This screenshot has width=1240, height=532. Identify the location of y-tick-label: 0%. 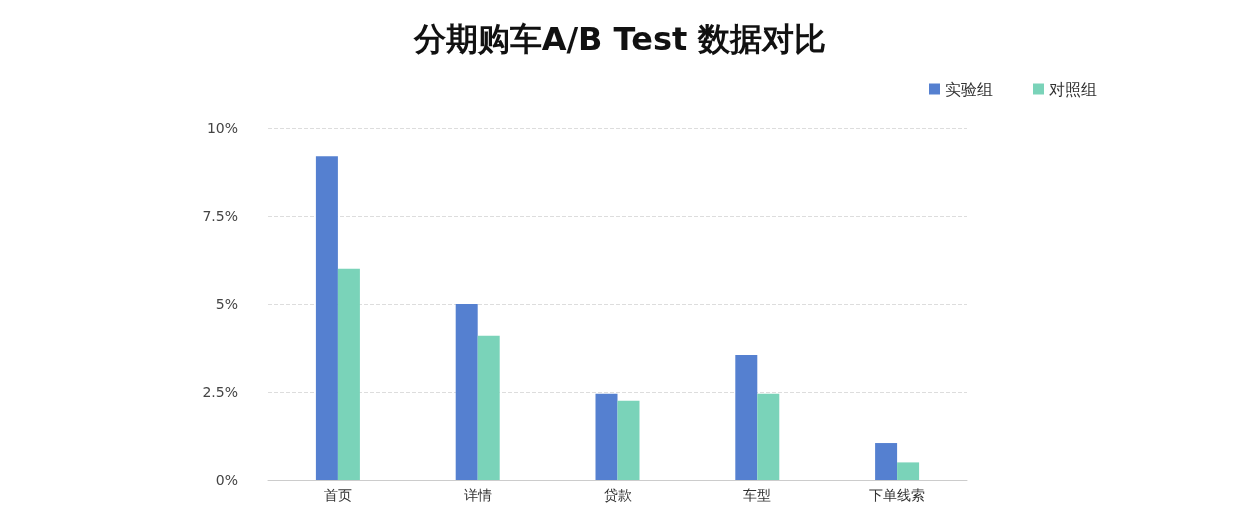
(226, 480).